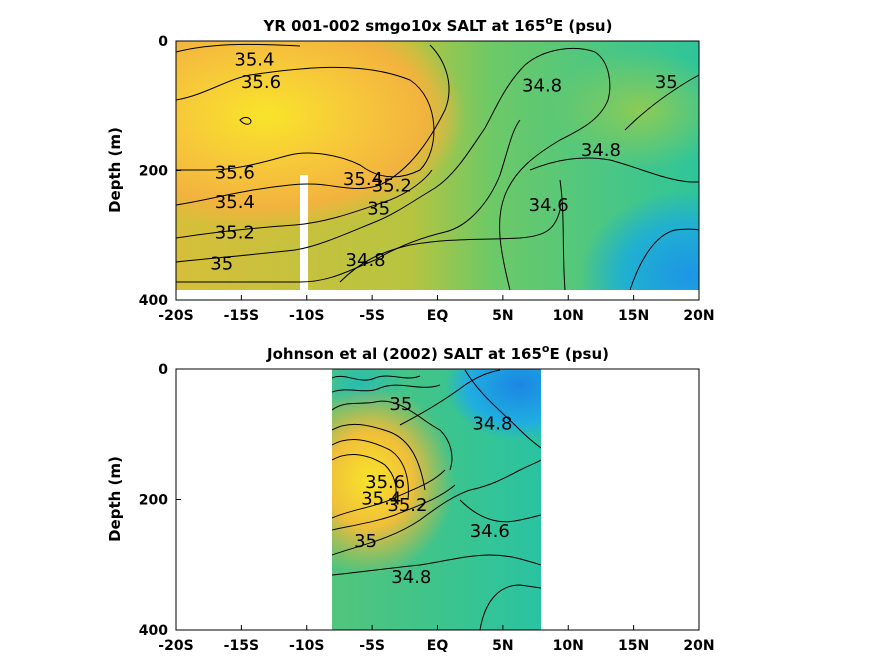 Image resolution: width=875 pixels, height=656 pixels. What do you see at coordinates (306, 316) in the screenshot?
I see `top-x-tick-label: -10S` at bounding box center [306, 316].